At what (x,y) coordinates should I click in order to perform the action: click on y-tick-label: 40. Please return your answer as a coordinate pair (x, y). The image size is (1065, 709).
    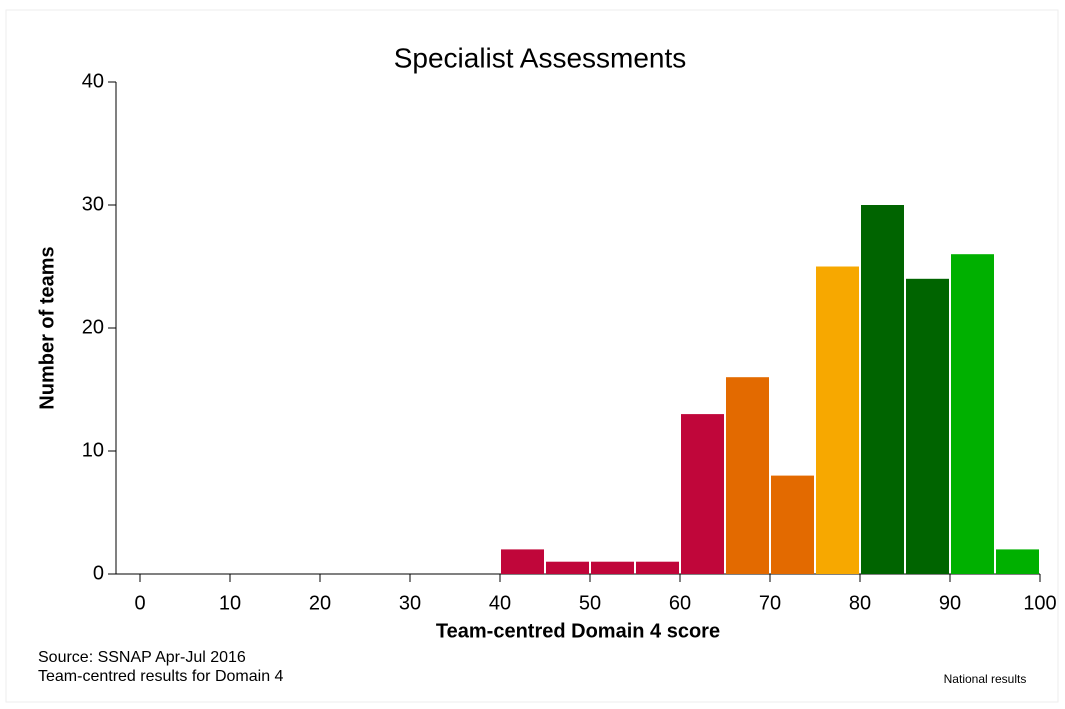
    Looking at the image, I should click on (93, 81).